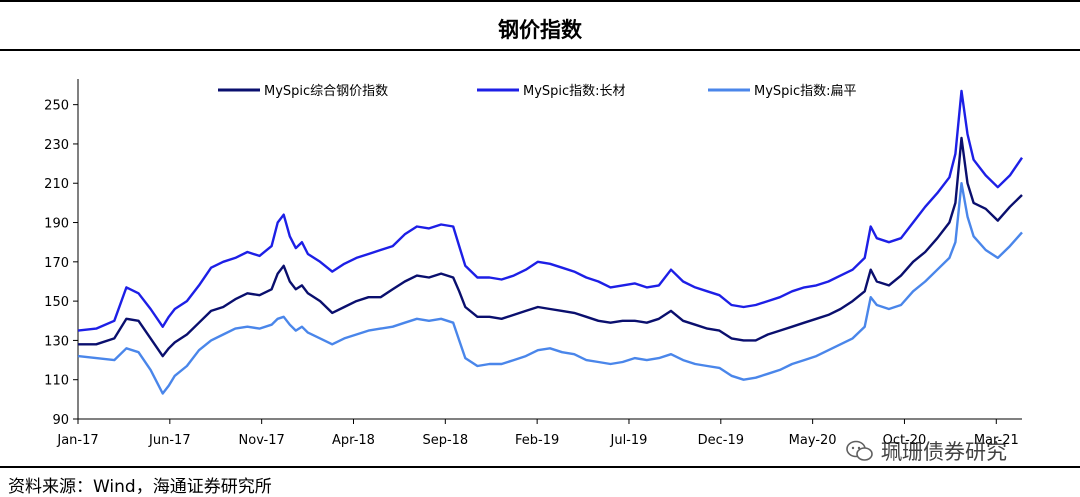  What do you see at coordinates (56, 341) in the screenshot?
I see `y-tick-label: 130` at bounding box center [56, 341].